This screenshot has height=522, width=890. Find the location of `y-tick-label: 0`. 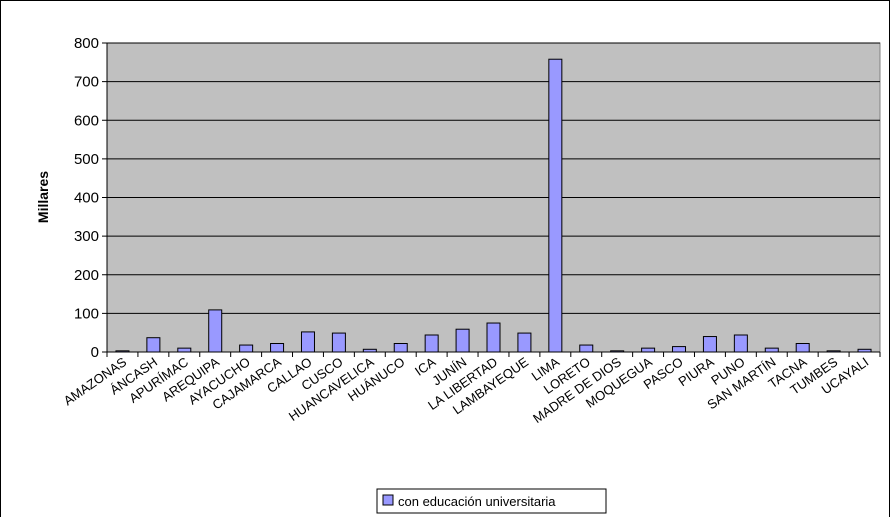

y-tick-label: 0 is located at coordinates (95, 352).